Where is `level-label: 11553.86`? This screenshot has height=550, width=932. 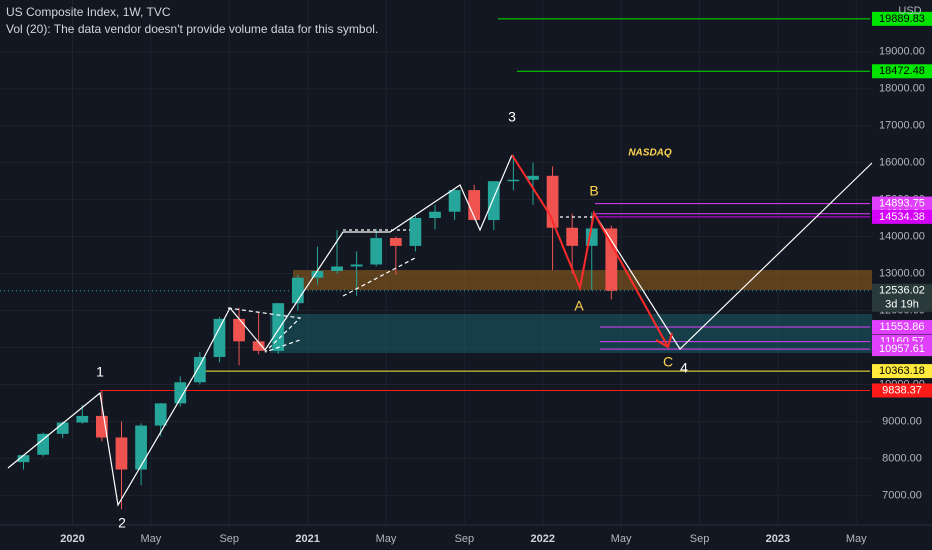 level-label: 11553.86 is located at coordinates (901, 327).